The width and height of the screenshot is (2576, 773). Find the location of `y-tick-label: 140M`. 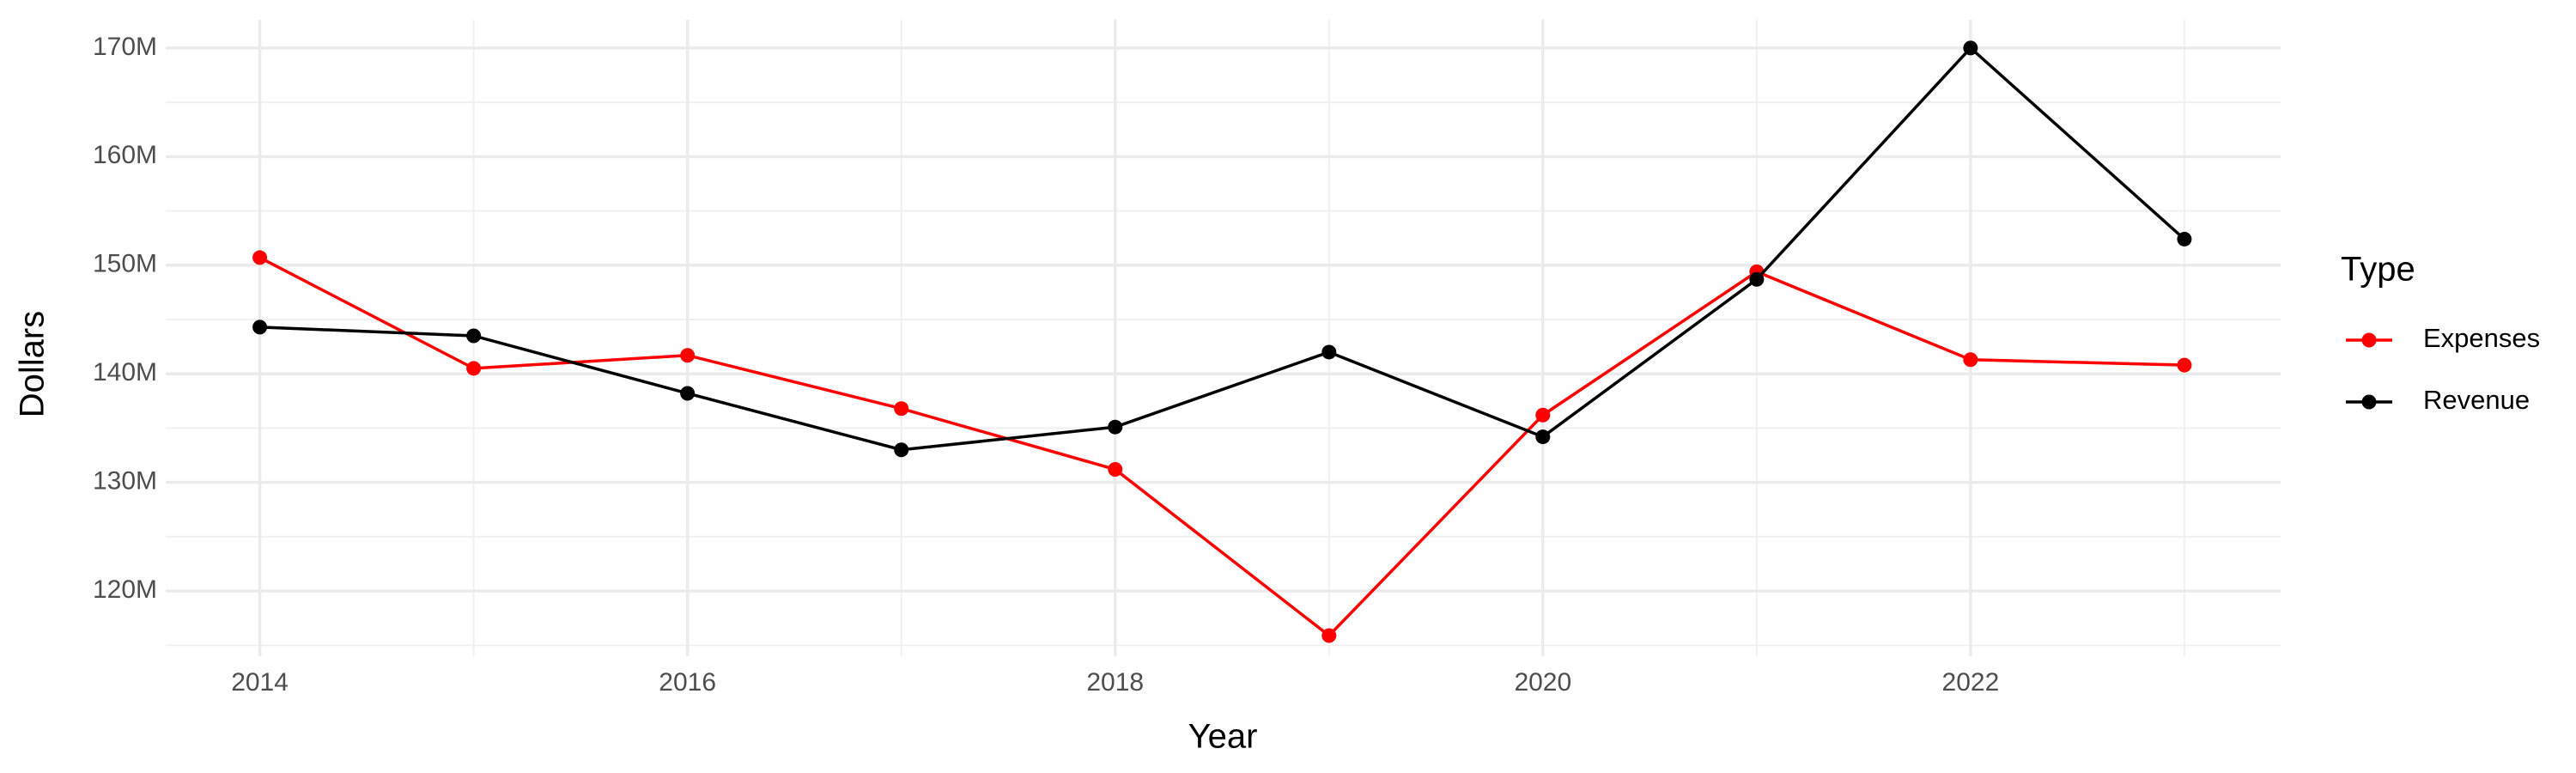

y-tick-label: 140M is located at coordinates (125, 372).